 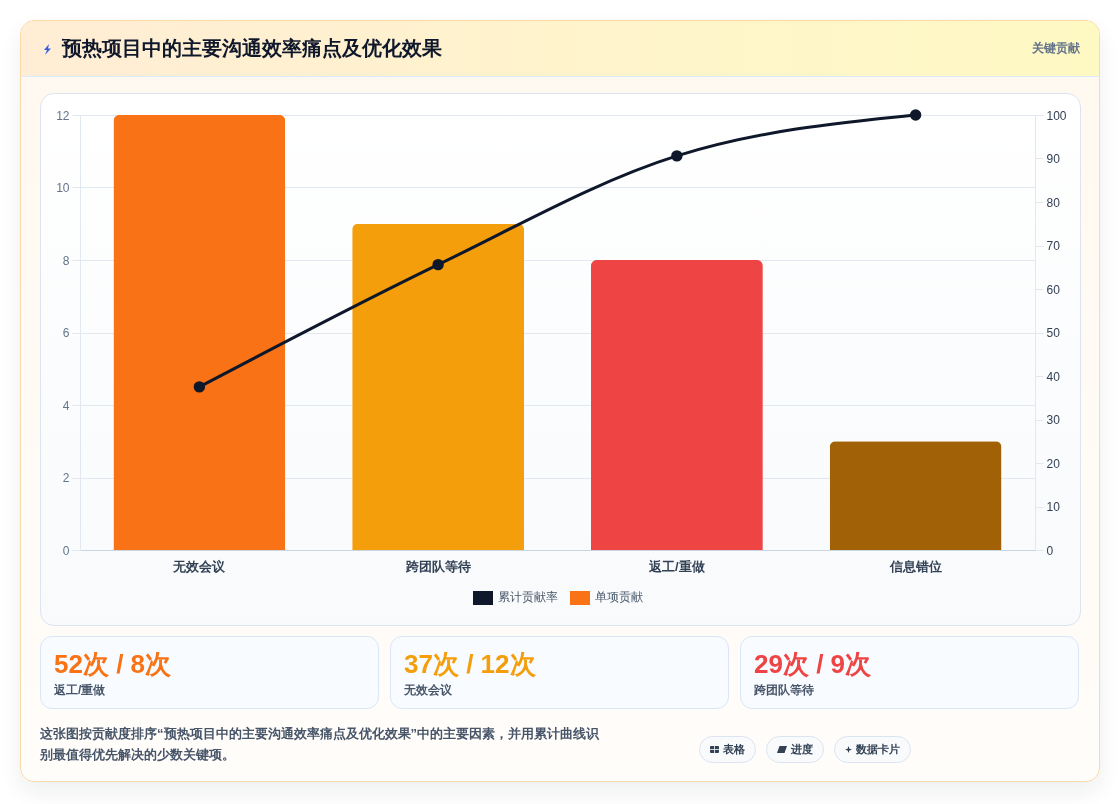 I want to click on progress-button: 进度, so click(x=795, y=749).